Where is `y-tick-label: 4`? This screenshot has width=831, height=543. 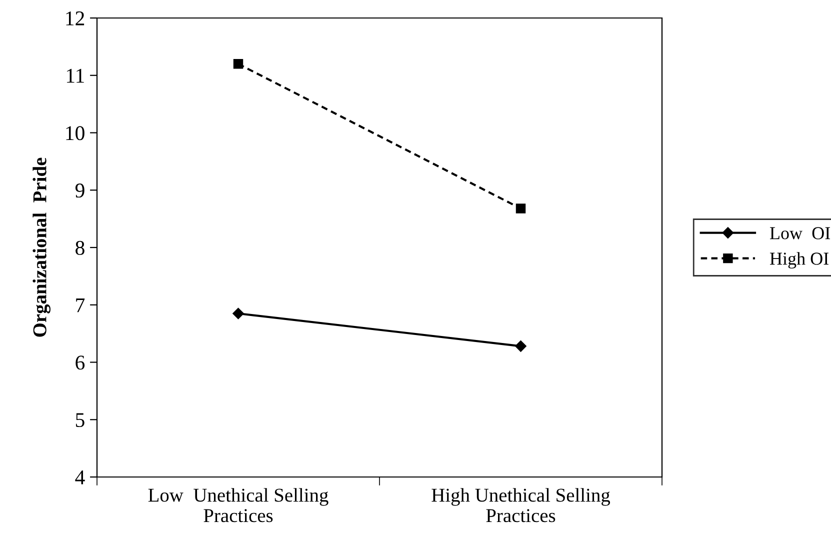
y-tick-label: 4 is located at coordinates (80, 477).